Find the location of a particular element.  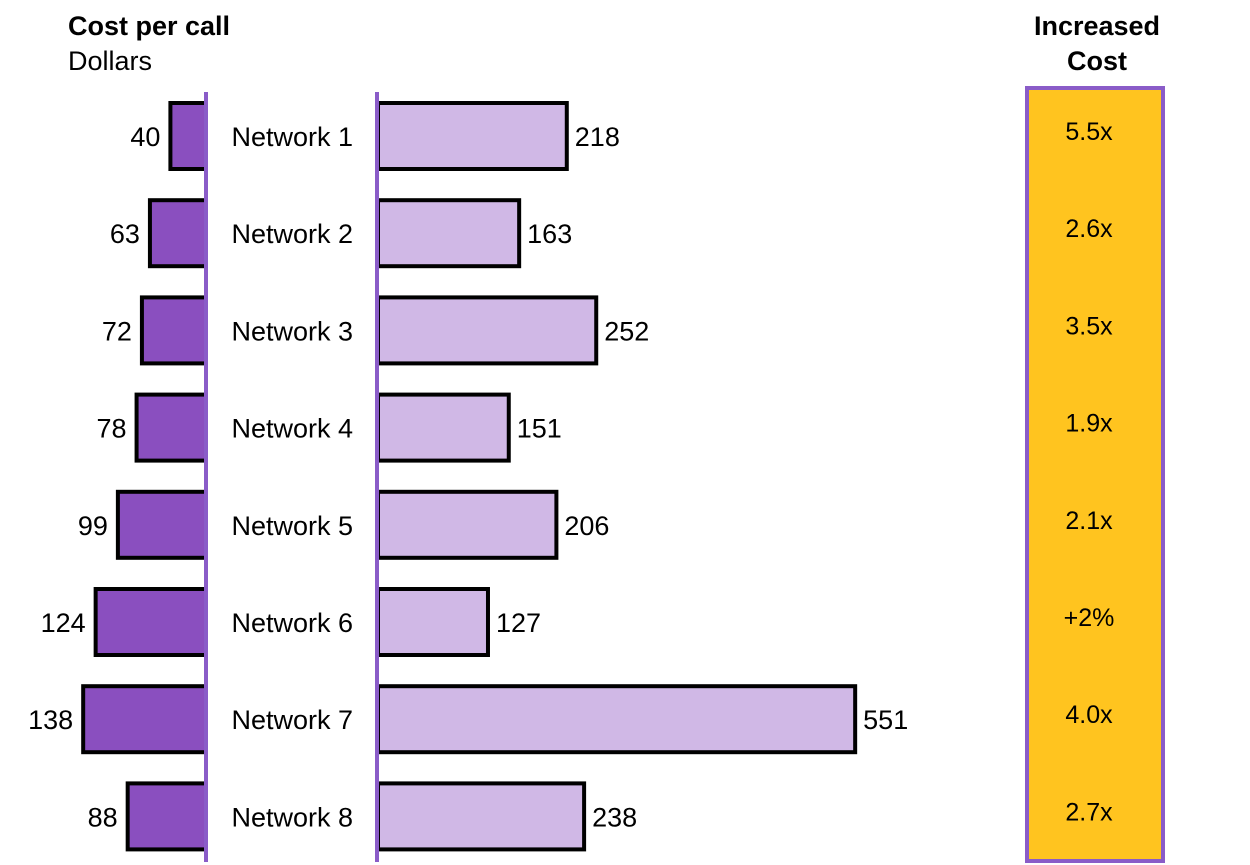

increased-cost-header-line1: Increased is located at coordinates (1097, 26).